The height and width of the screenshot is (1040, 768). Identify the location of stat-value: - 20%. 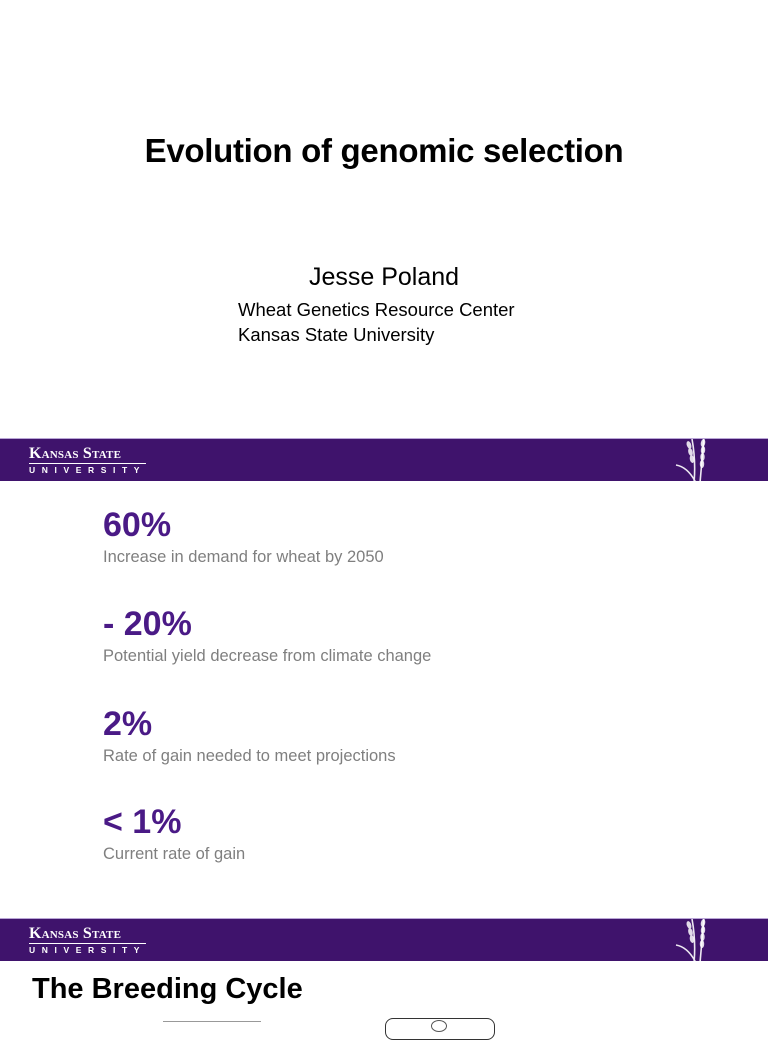
(147, 624).